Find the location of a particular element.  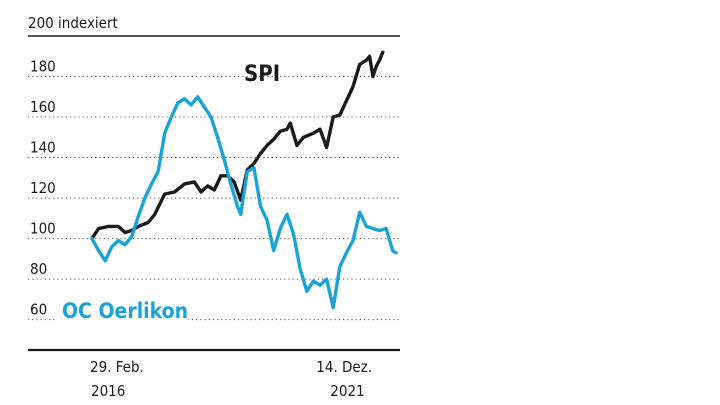

y-tick-label: 140 is located at coordinates (43, 148).